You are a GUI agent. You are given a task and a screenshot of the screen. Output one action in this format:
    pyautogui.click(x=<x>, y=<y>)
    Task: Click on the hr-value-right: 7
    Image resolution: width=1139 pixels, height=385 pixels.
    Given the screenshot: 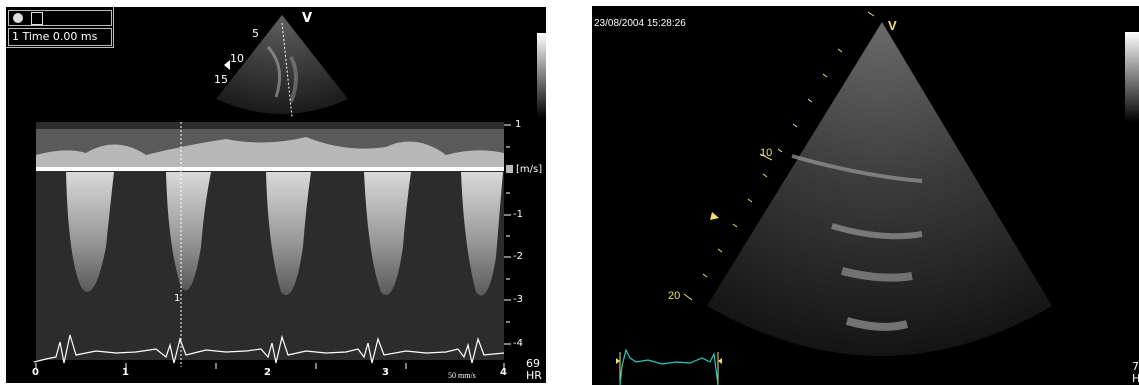 What is the action you would take?
    pyautogui.click(x=1135, y=366)
    